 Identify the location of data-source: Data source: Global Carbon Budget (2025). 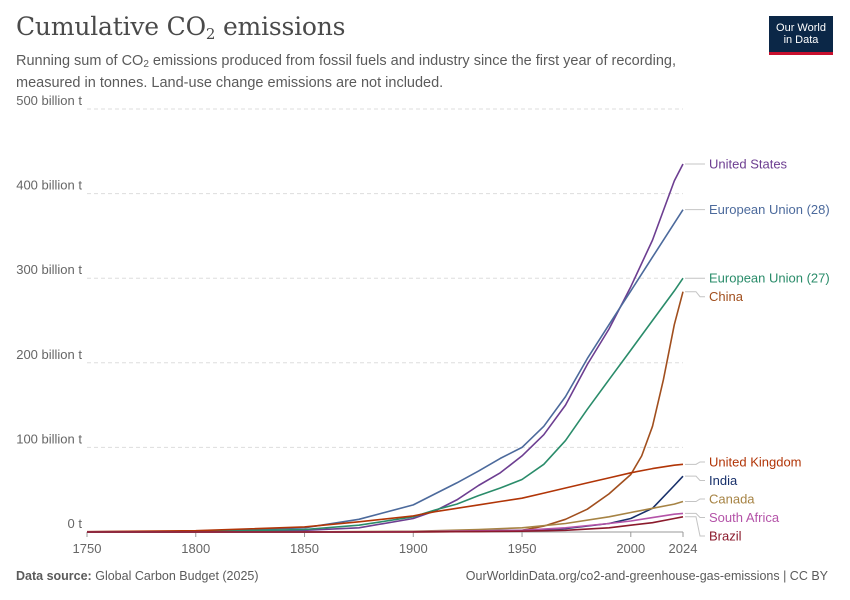
(137, 576).